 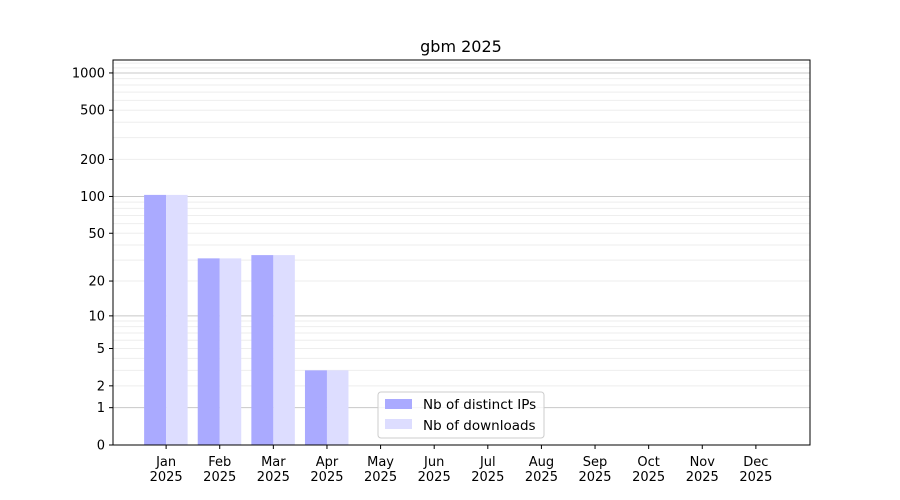 I want to click on legend-box, so click(x=461, y=415).